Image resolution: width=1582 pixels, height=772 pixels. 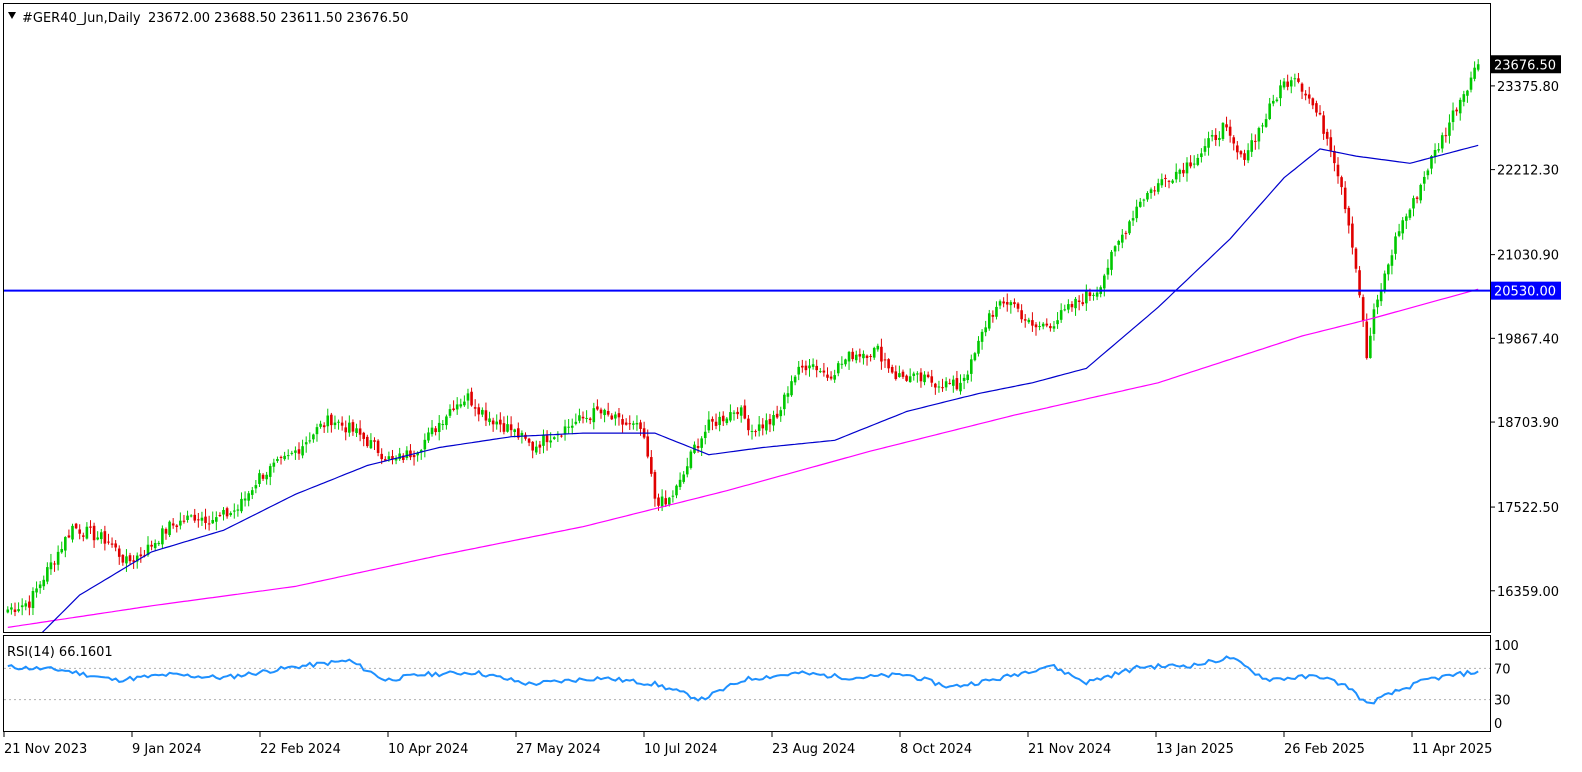 I want to click on time-tick-label: 11 Apr 2025, so click(x=1452, y=749).